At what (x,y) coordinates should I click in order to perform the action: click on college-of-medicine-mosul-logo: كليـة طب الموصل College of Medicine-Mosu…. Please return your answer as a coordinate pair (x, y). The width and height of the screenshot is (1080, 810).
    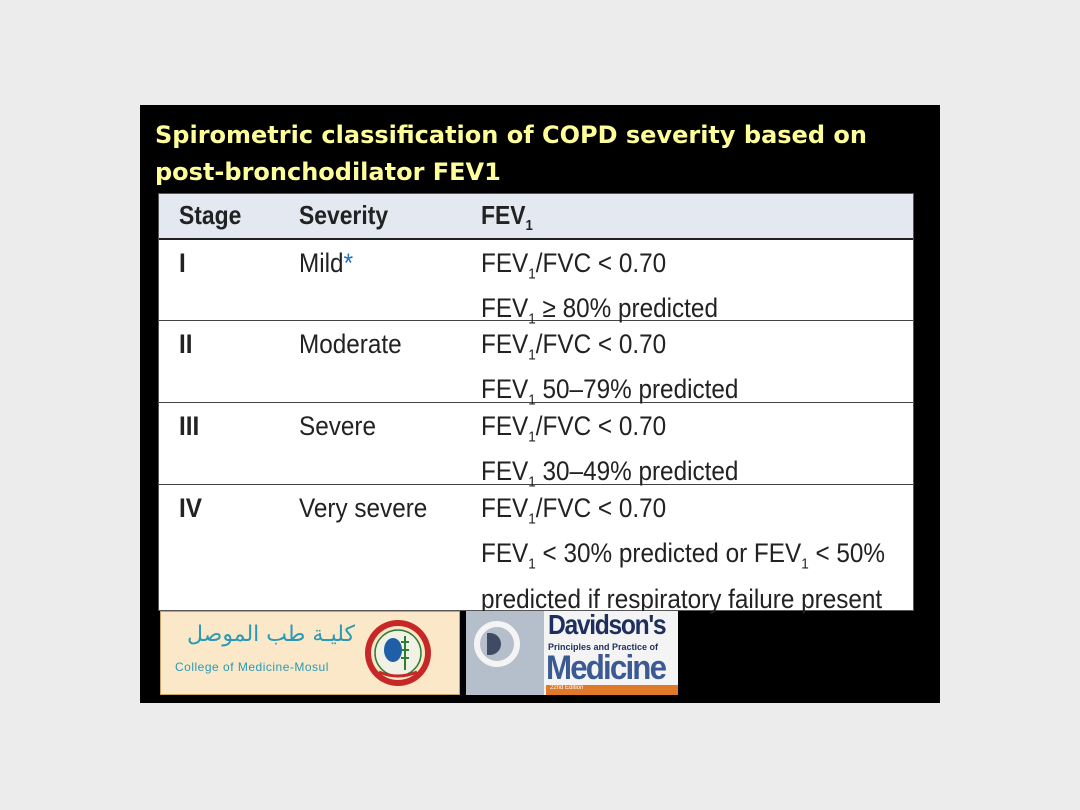
    Looking at the image, I should click on (310, 653).